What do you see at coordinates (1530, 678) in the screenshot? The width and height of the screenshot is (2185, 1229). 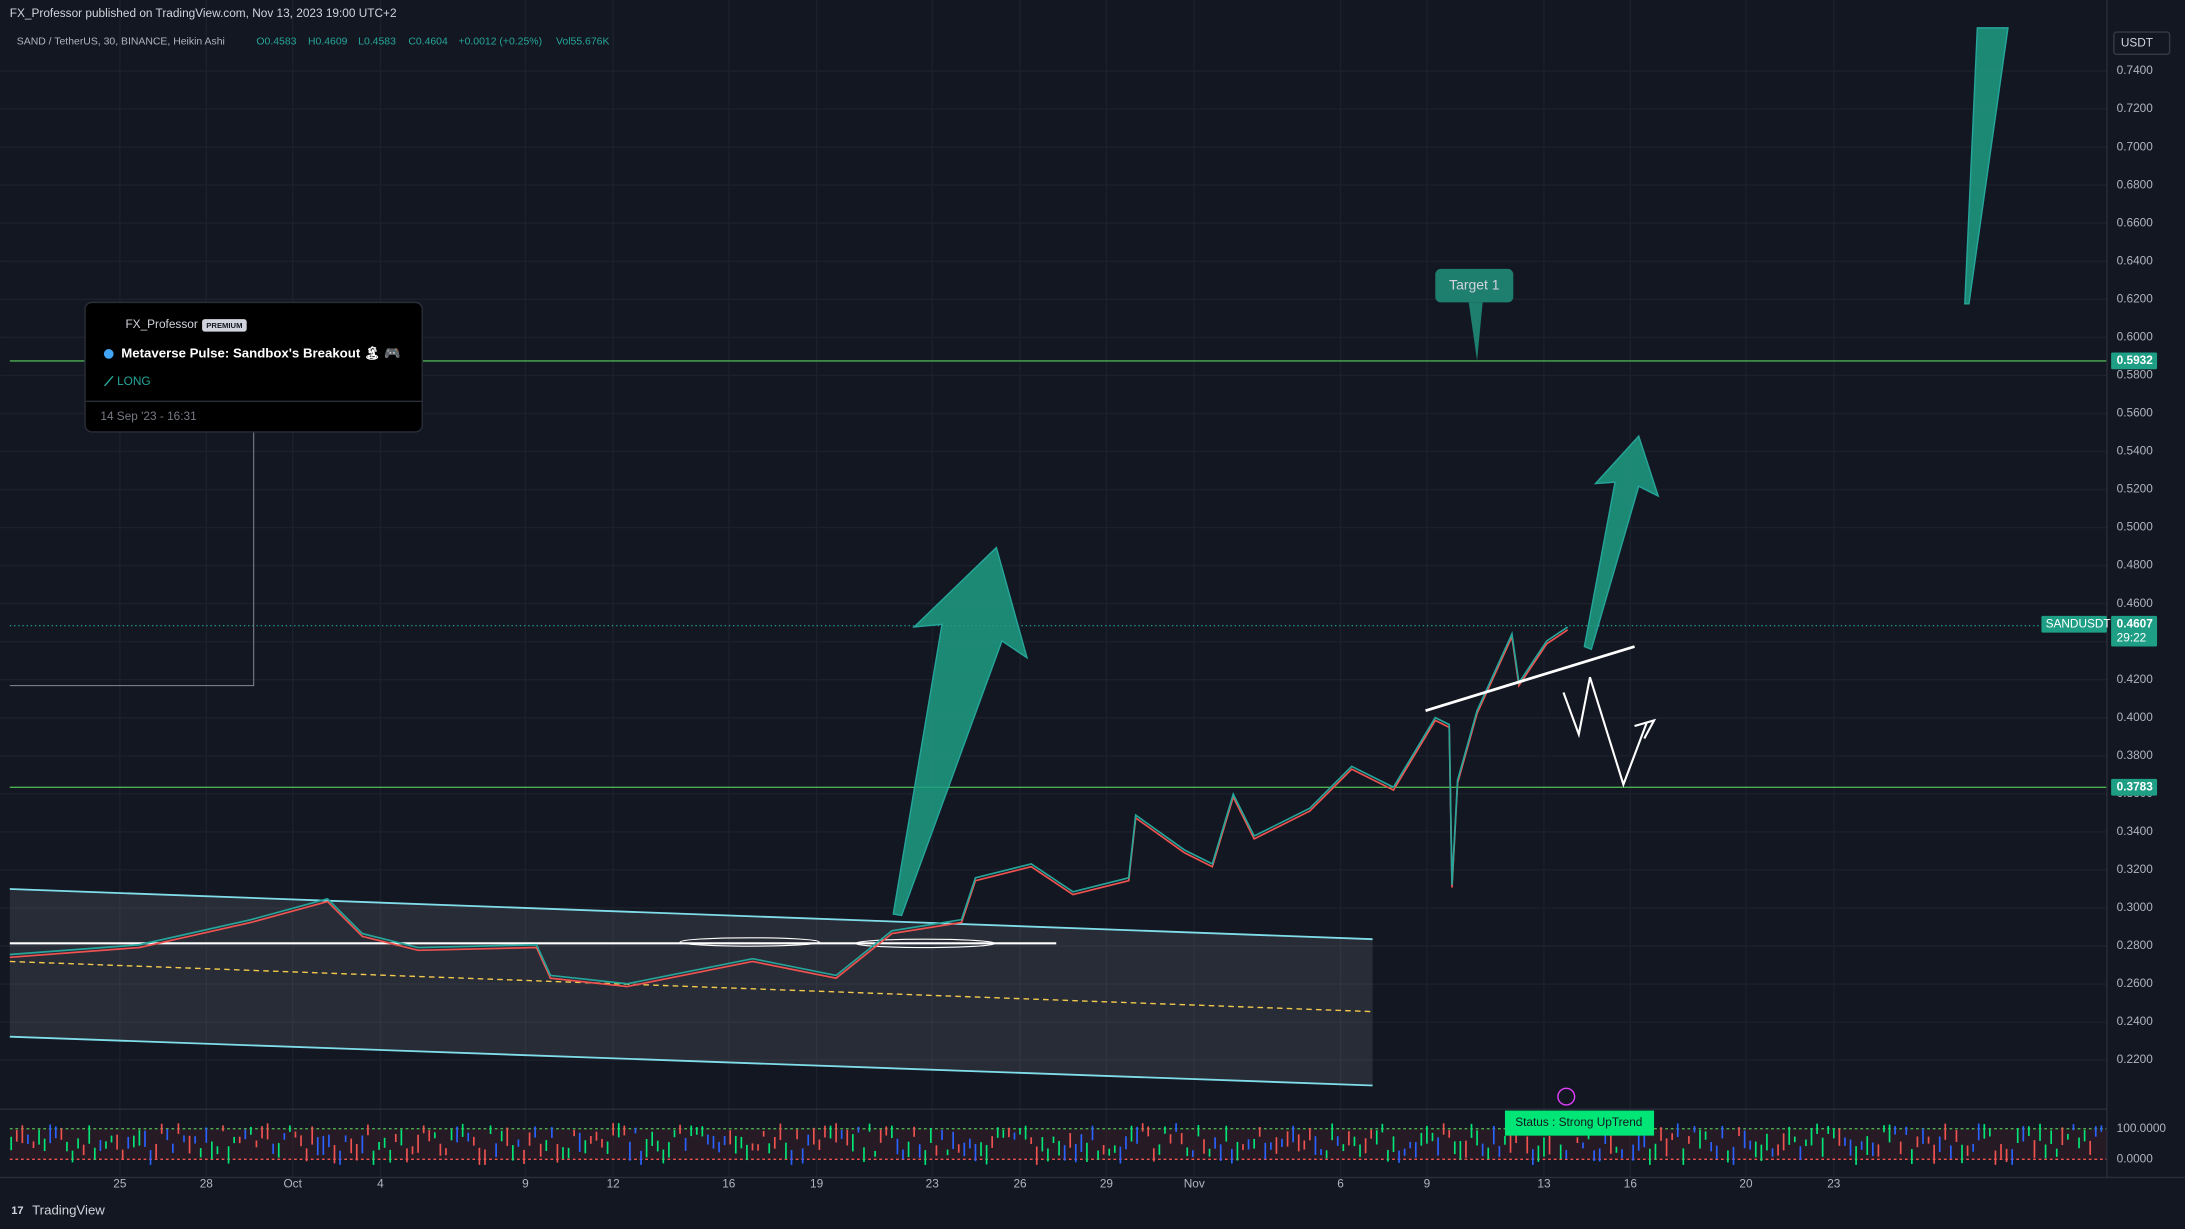 I see `trend-line` at bounding box center [1530, 678].